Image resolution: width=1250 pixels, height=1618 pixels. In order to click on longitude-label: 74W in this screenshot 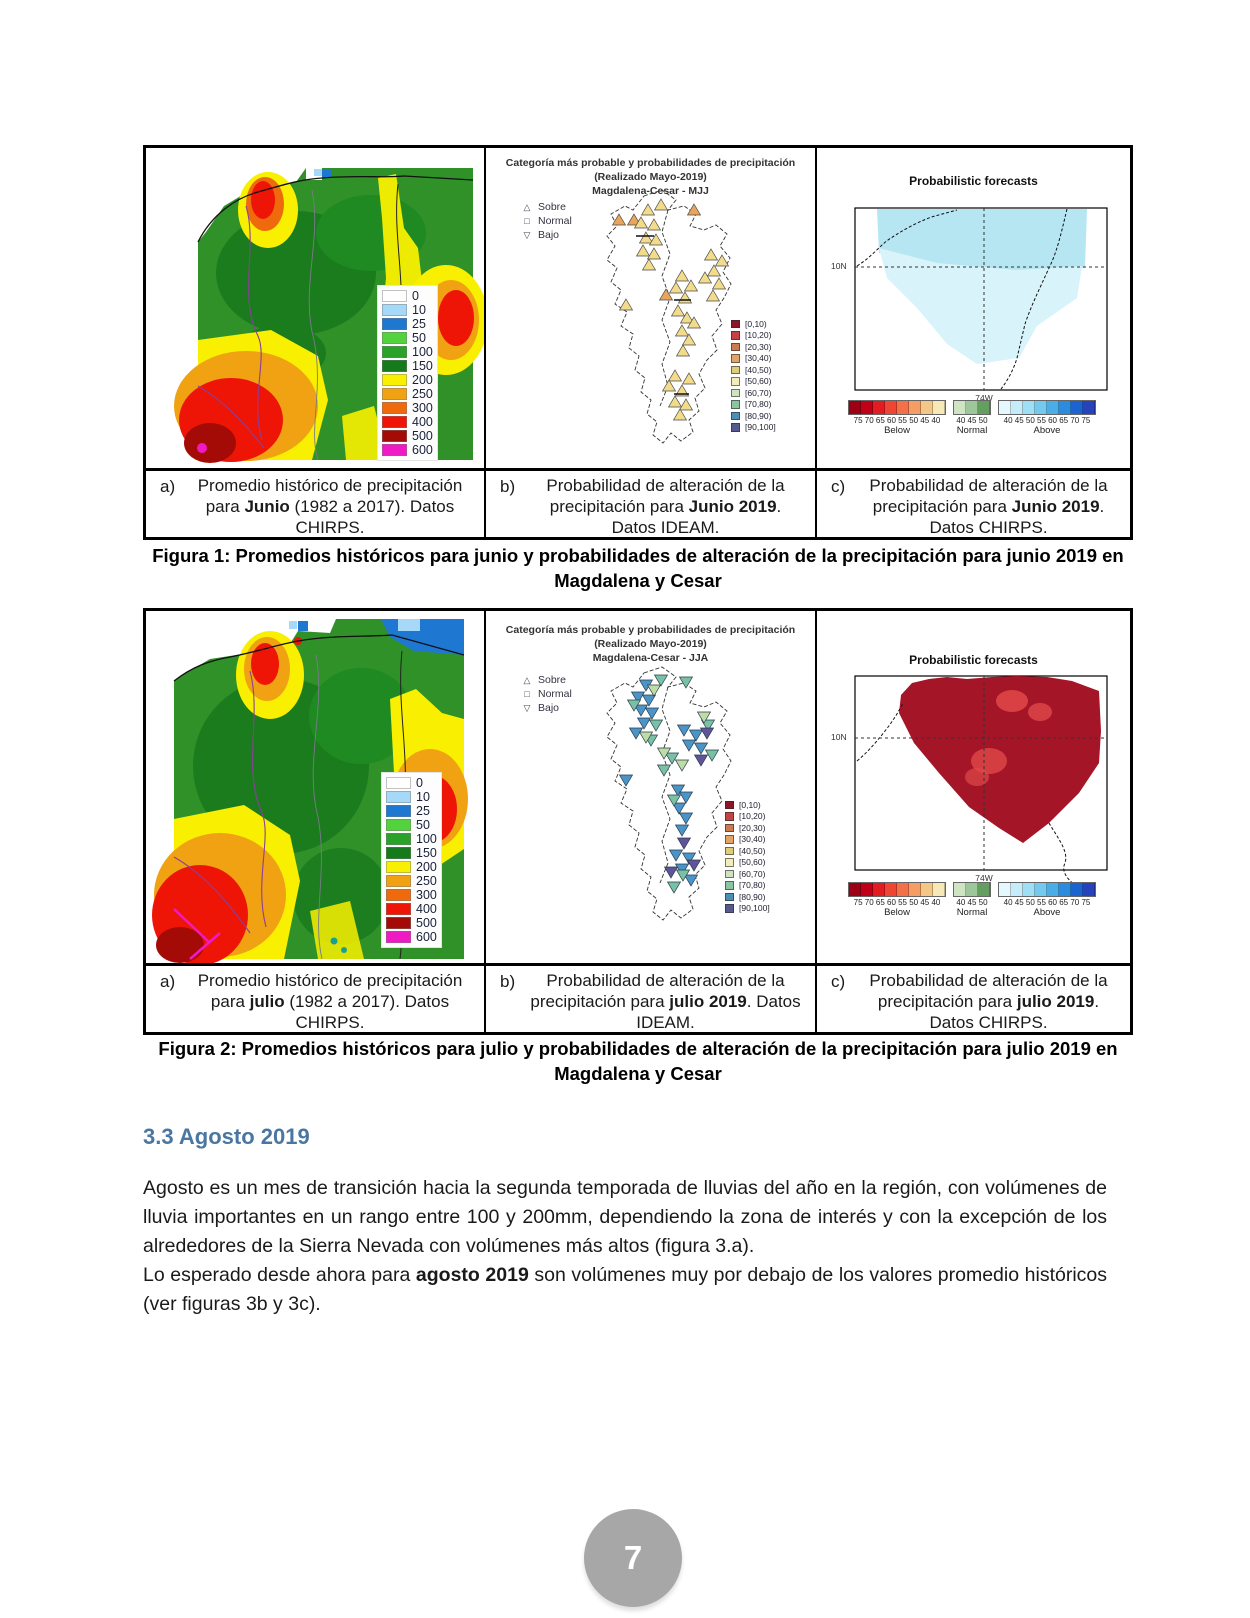, I will do `click(984, 878)`.